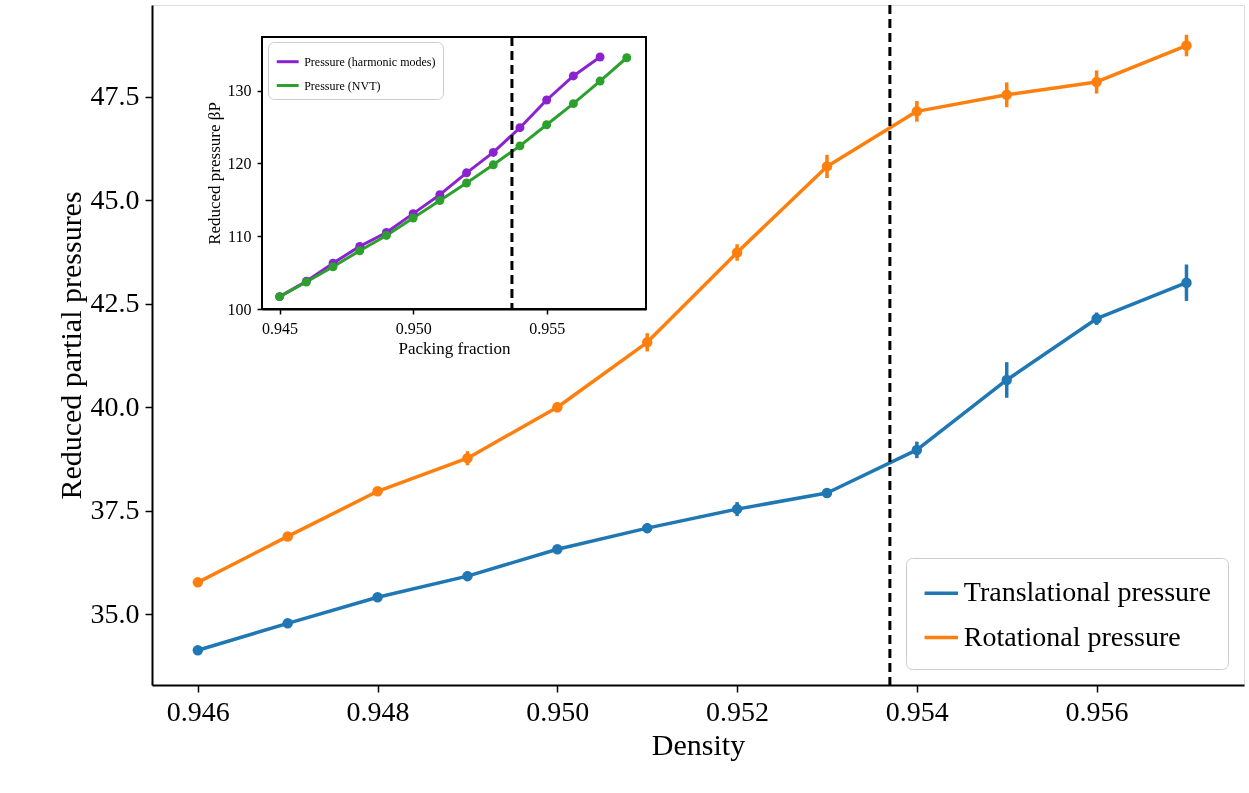  Describe the element at coordinates (239, 91) in the screenshot. I see `y-tick-label: 130` at that location.